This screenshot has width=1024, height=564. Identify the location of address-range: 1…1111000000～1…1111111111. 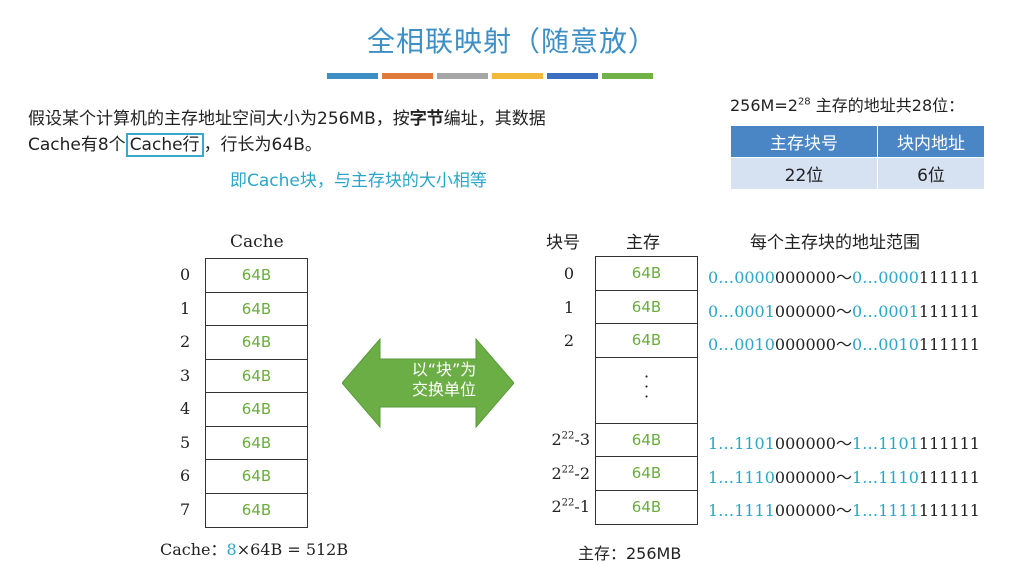
(844, 509).